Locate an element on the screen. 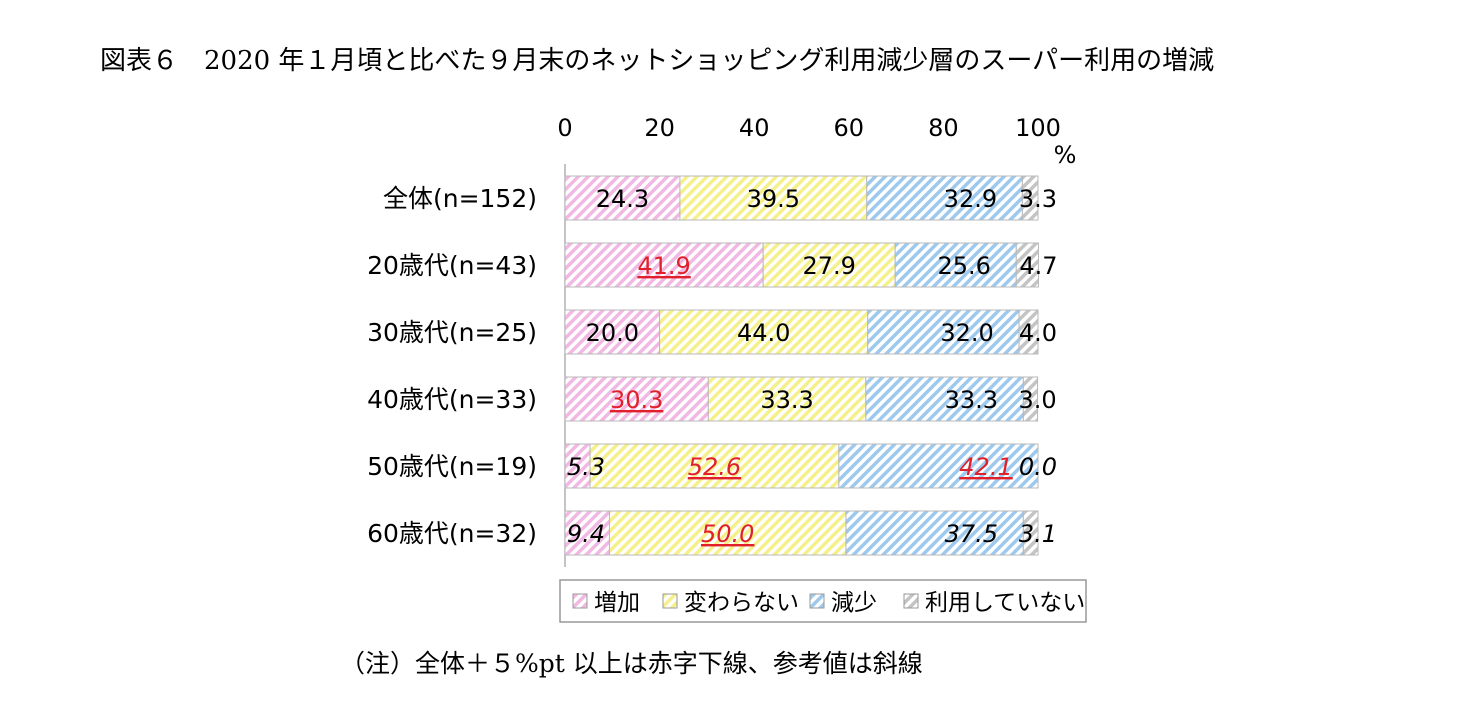 This screenshot has width=1469, height=713. data-label: 50.0 is located at coordinates (727, 534).